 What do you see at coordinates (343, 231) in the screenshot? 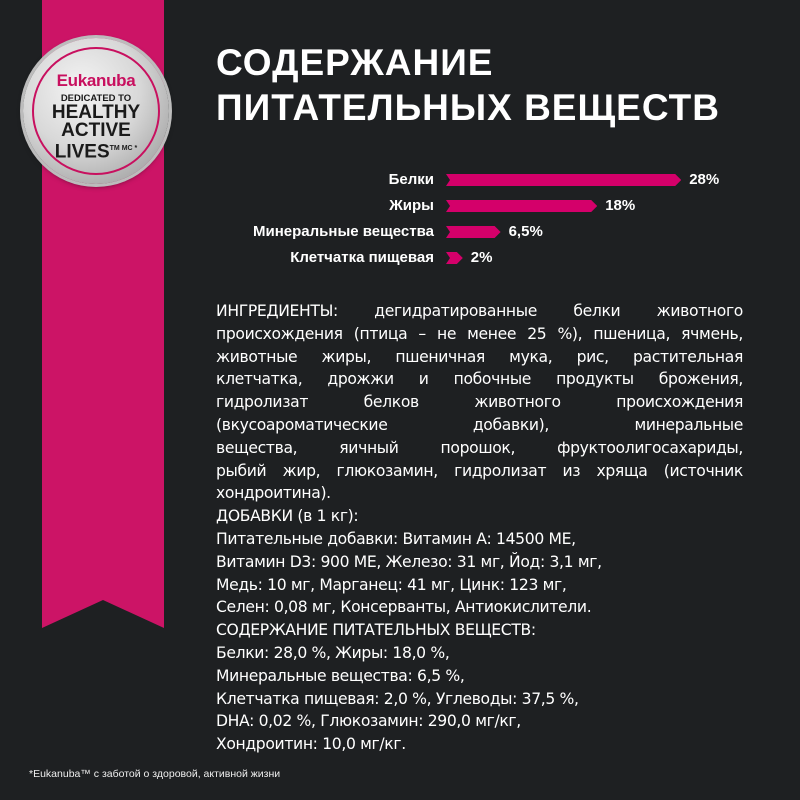
I see `nutrient-label: Минеральные вещества` at bounding box center [343, 231].